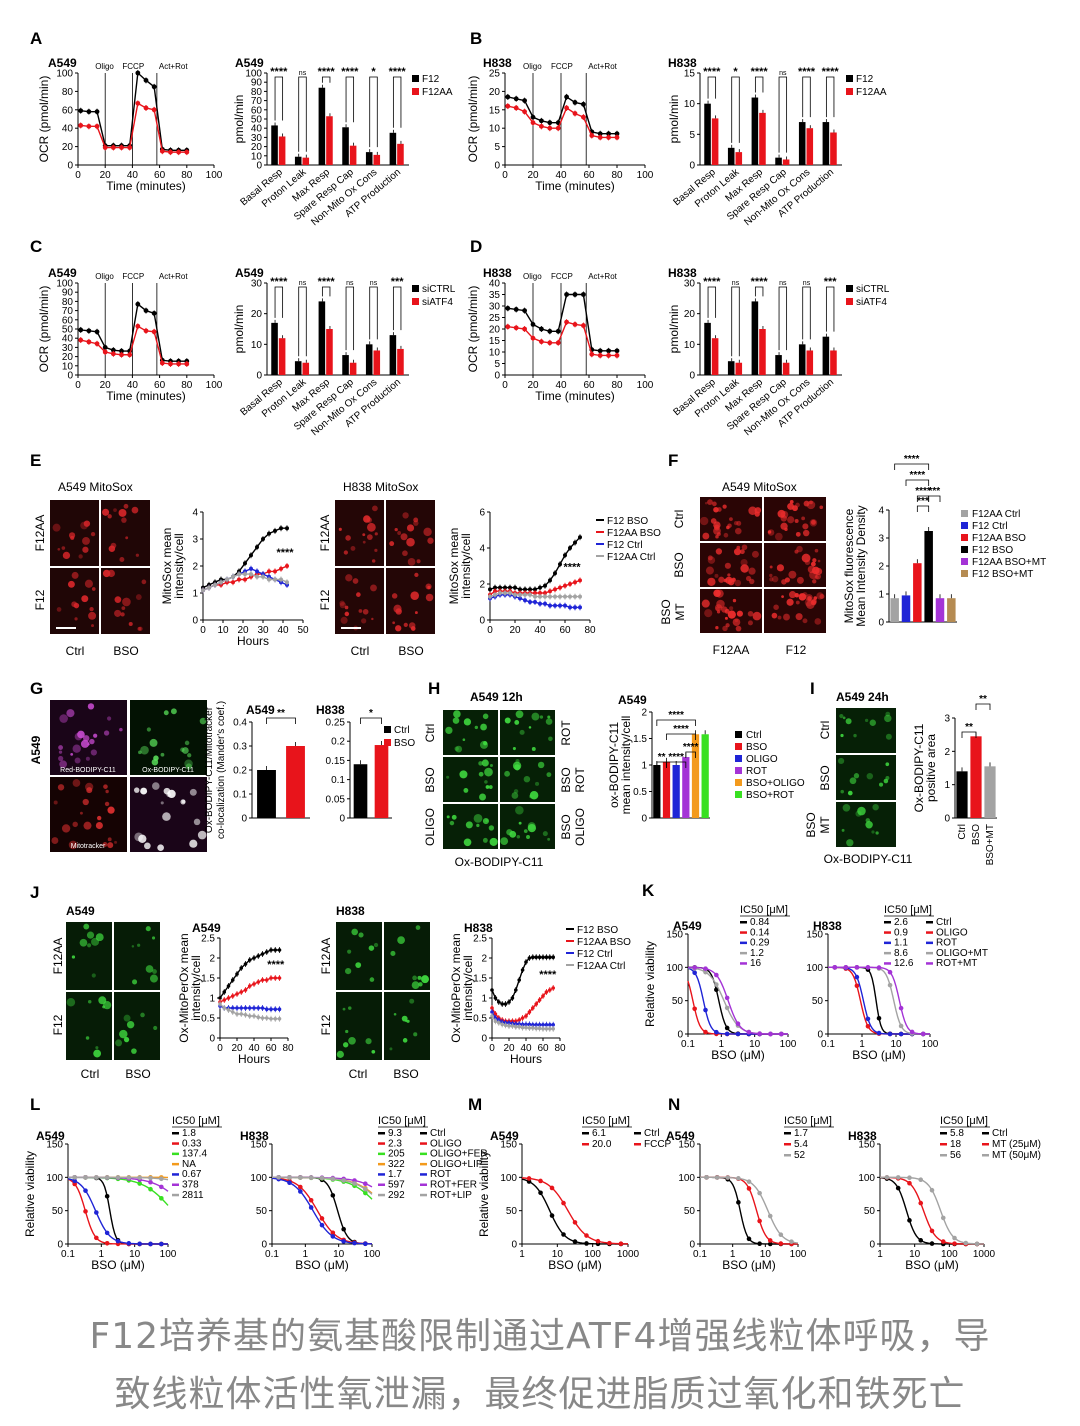 The image size is (1080, 1426). What do you see at coordinates (239, 329) in the screenshot?
I see `y-axis-label: pmol/min` at bounding box center [239, 329].